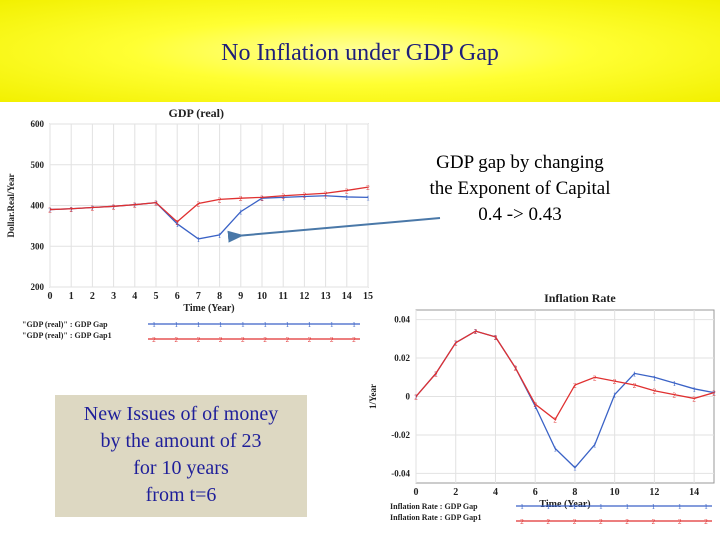  What do you see at coordinates (38, 287) in the screenshot?
I see `y-tick-label: 200` at bounding box center [38, 287].